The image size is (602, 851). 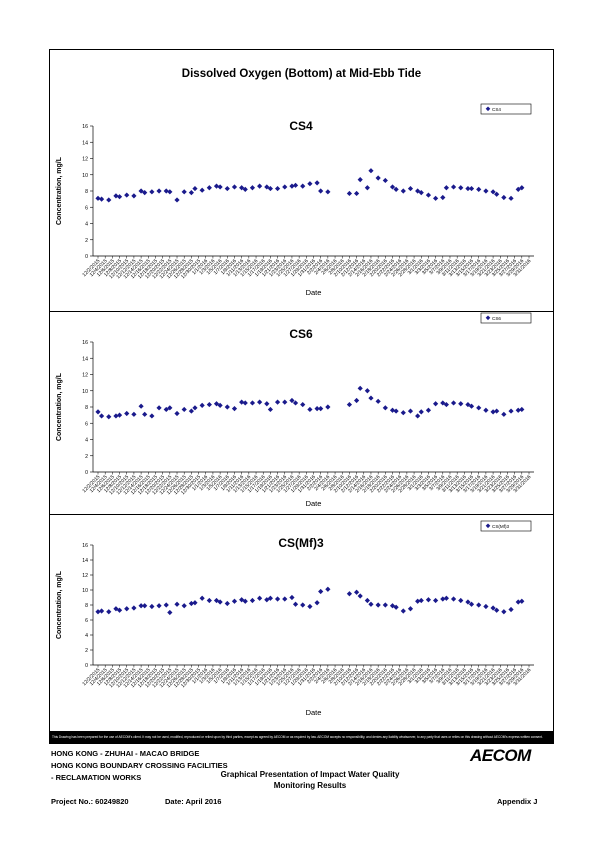 I want to click on footer-project-line2: HONG KONG BOUNDARY CROSSING FACILITIES, so click(x=139, y=765).